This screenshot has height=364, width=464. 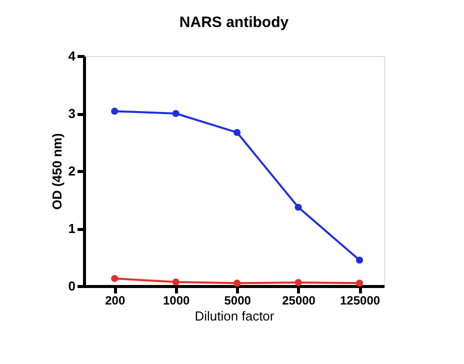 I want to click on x-axis-title: Dilution factor, so click(x=234, y=316).